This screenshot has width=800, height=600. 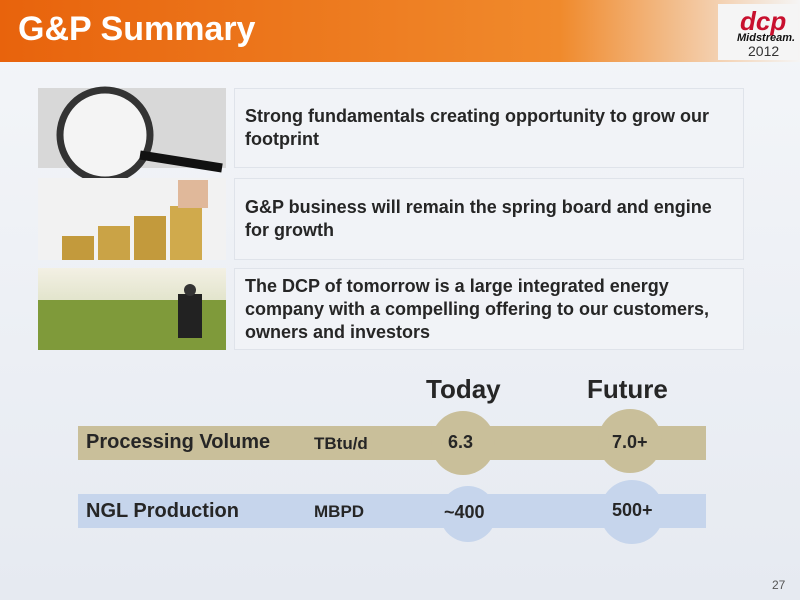 I want to click on row-label: Processing Volume, so click(x=178, y=442).